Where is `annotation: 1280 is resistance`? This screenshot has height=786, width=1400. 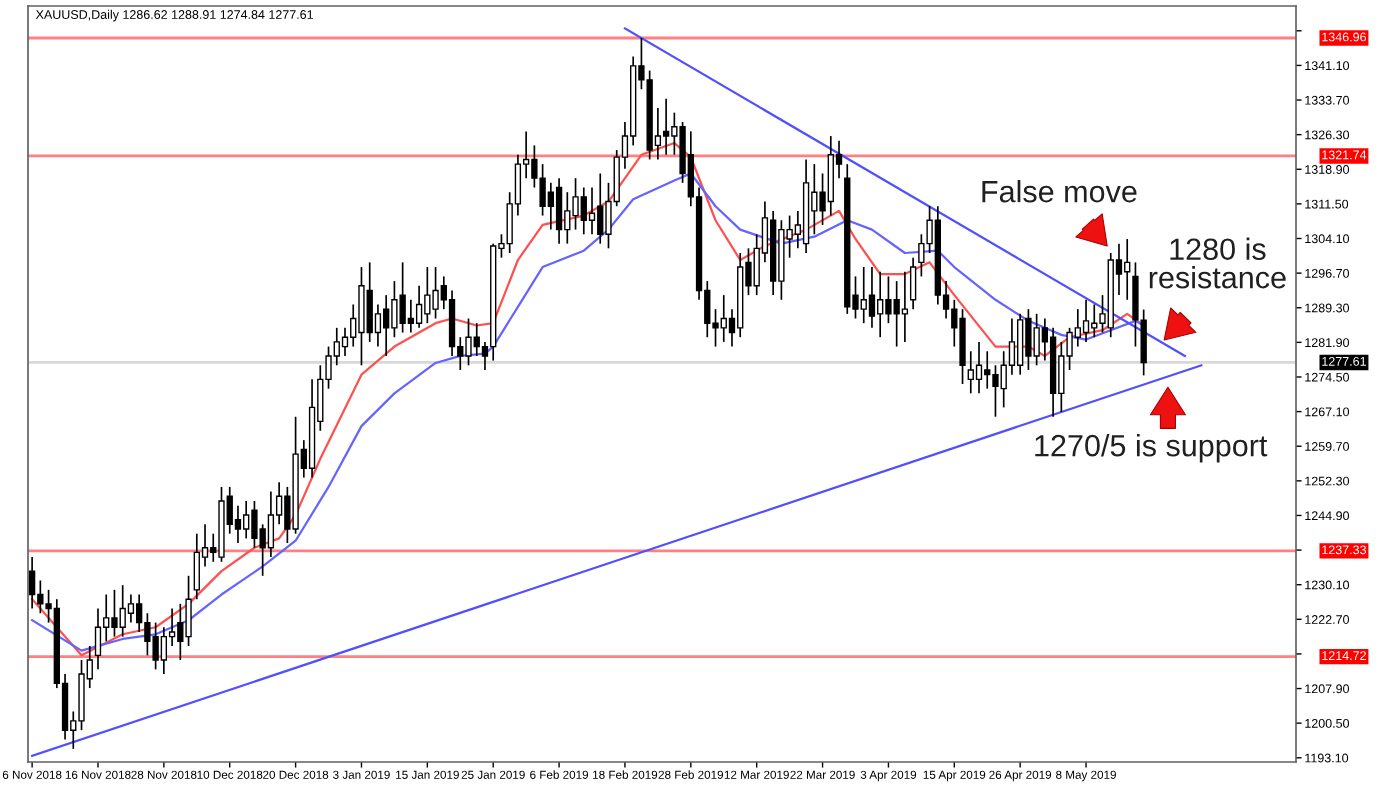
annotation: 1280 is resistance is located at coordinates (1217, 263).